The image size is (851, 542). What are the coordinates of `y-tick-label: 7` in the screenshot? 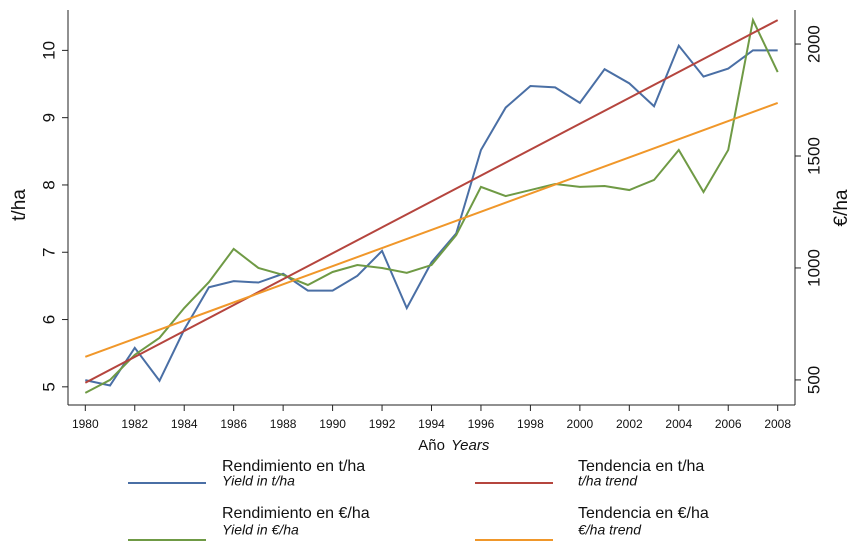 It's located at (48, 252).